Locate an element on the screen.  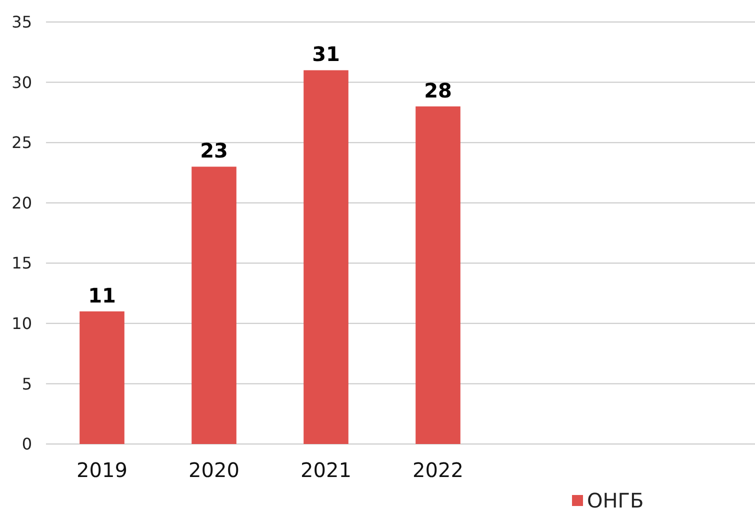
x-tick-label: 2022 is located at coordinates (438, 470).